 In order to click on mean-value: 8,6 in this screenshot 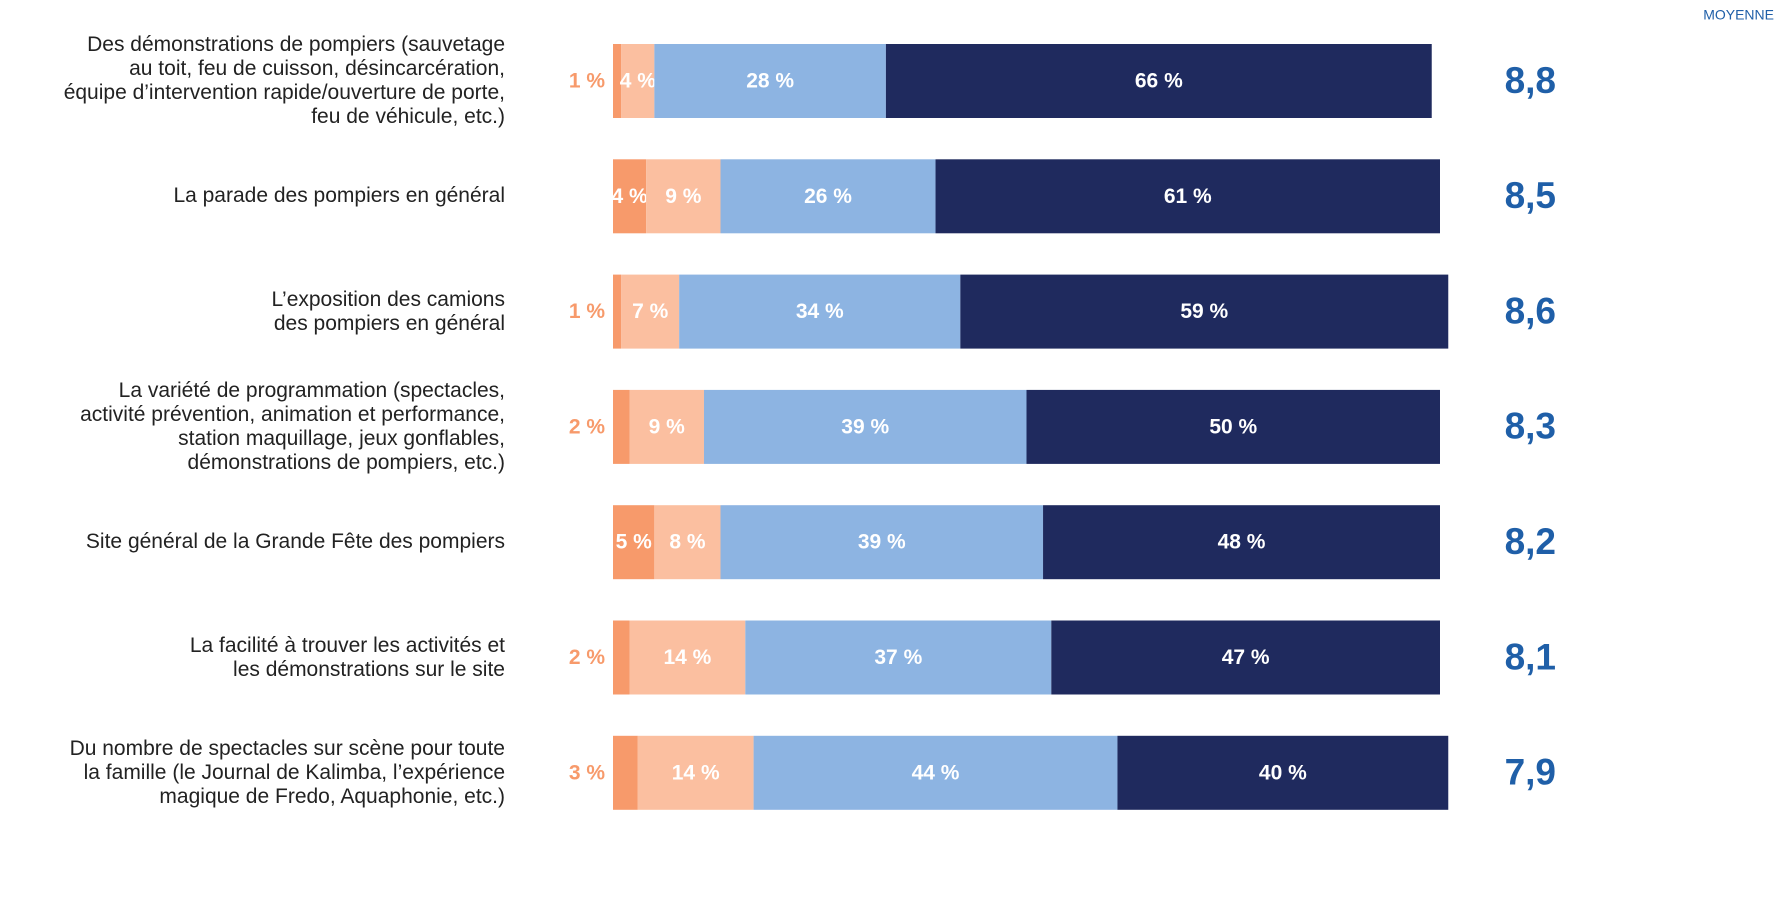, I will do `click(1530, 310)`.